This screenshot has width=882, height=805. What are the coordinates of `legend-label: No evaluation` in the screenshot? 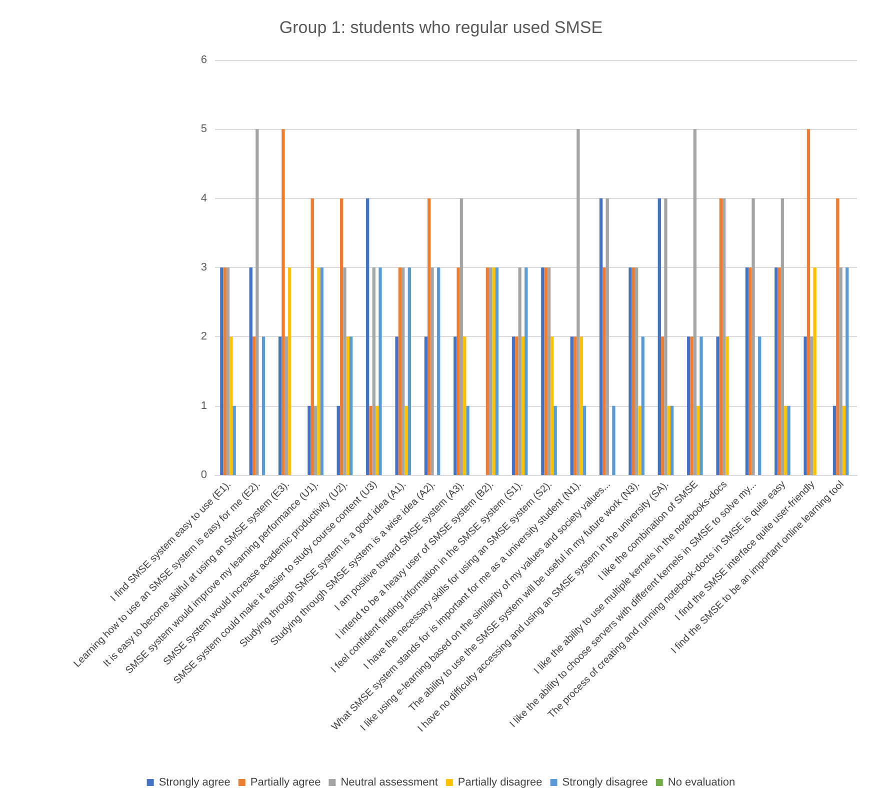 It's located at (702, 782).